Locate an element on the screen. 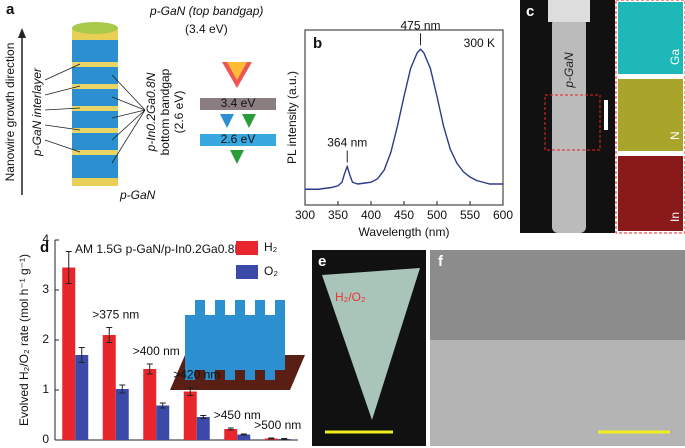 This screenshot has height=448, width=685. image-texture is located at coordinates (557, 393).